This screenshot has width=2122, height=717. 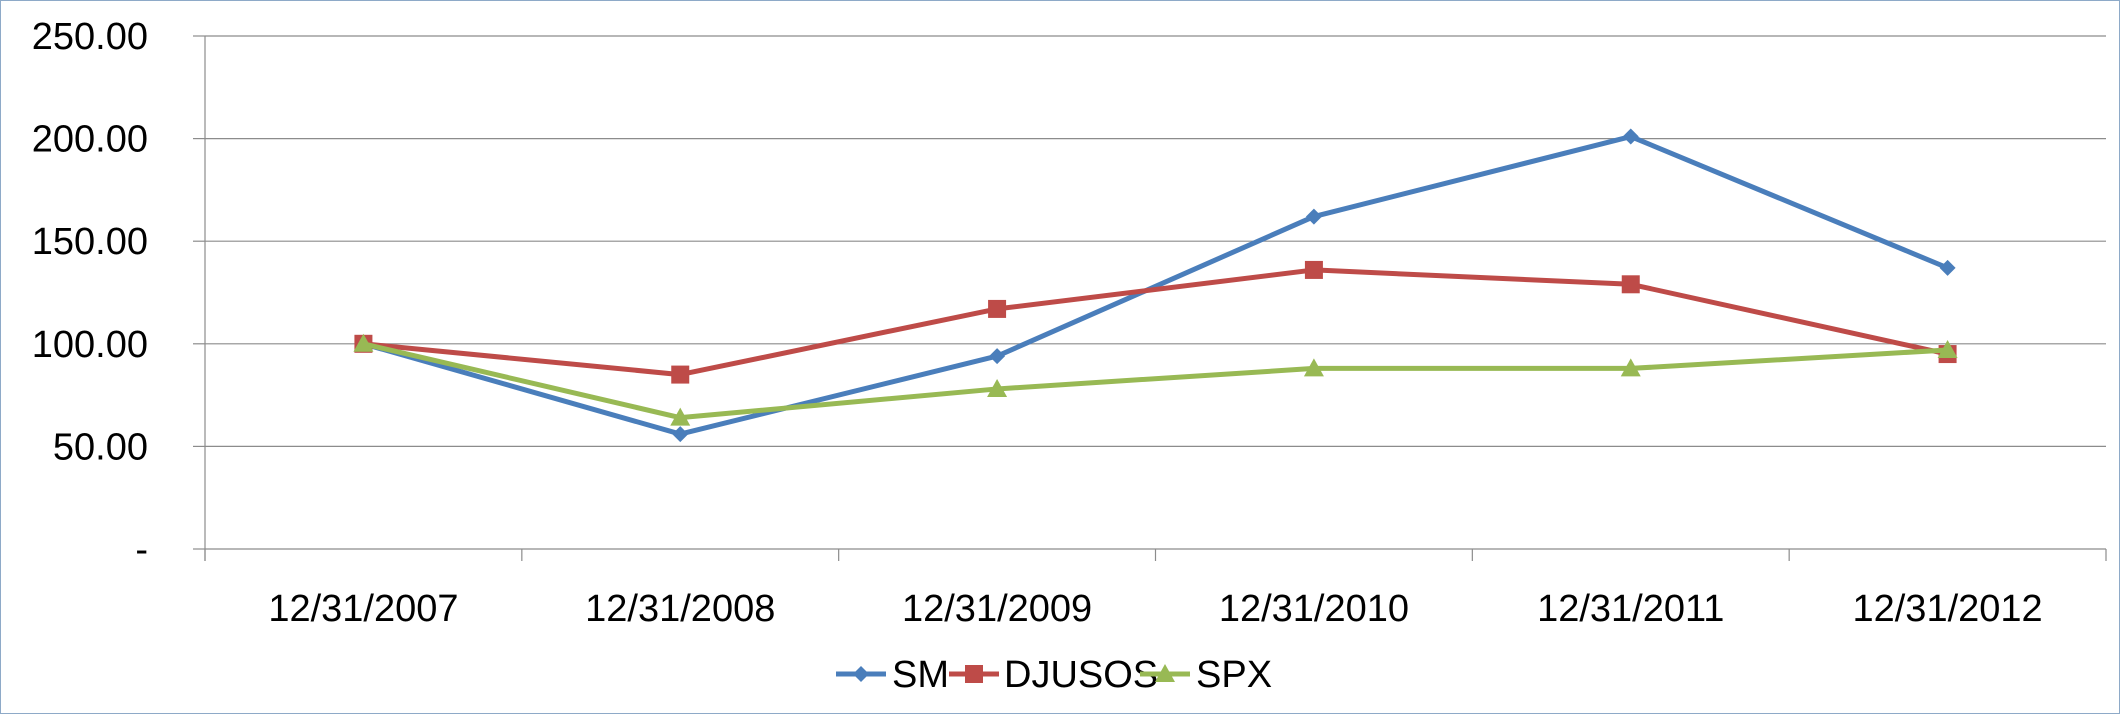 What do you see at coordinates (100, 447) in the screenshot?
I see `y-tick-label: 50.00` at bounding box center [100, 447].